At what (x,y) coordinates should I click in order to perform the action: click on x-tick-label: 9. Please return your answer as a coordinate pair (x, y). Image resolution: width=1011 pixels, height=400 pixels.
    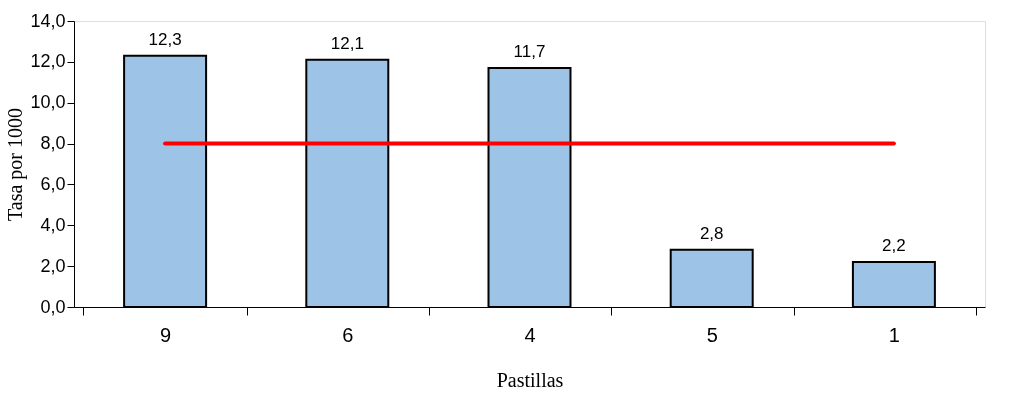
    Looking at the image, I should click on (166, 334).